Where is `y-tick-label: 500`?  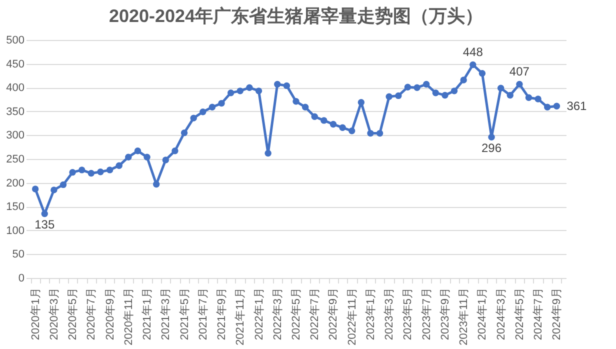 y-tick-label: 500 is located at coordinates (15, 40).